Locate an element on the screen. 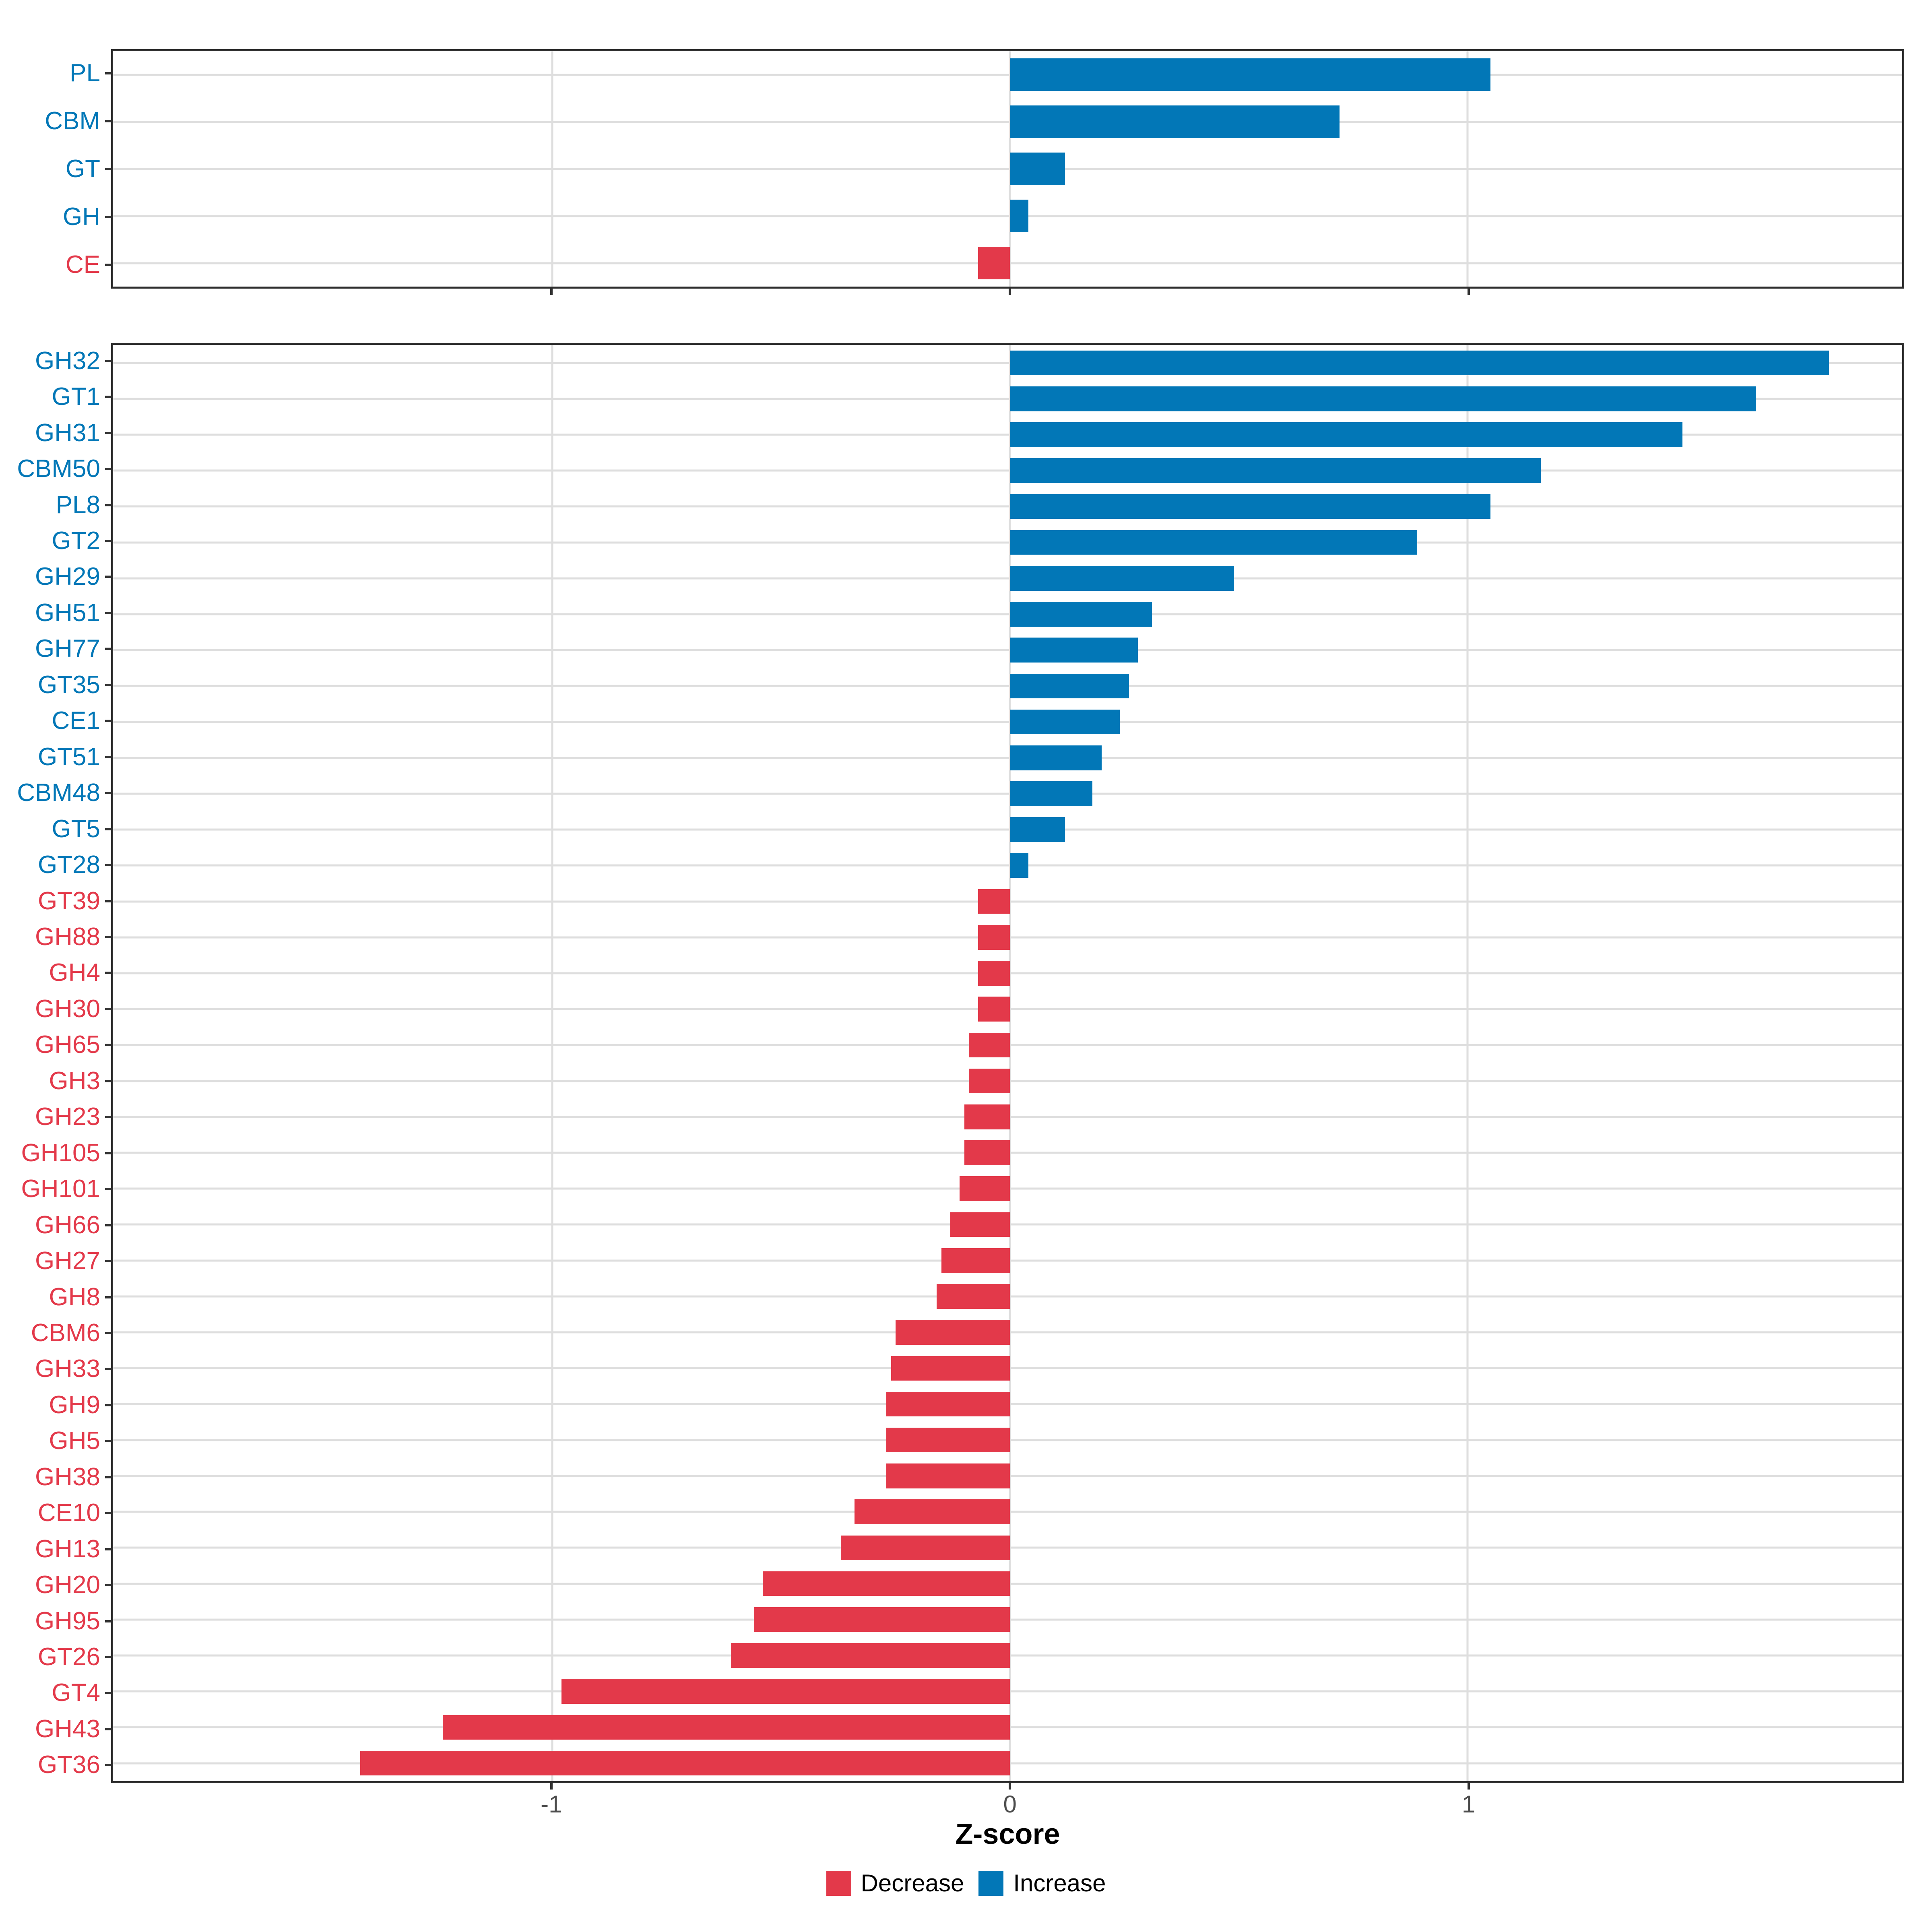 This screenshot has height=1932, width=1932. y-label-CE10: CE10 is located at coordinates (68, 1513).